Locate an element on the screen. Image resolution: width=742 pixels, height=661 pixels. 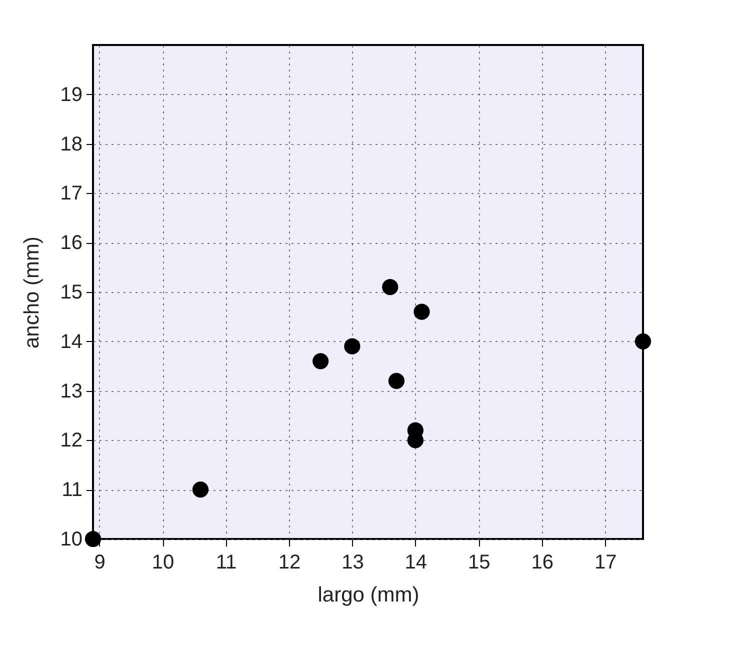
x-tick-label: 9 is located at coordinates (100, 563).